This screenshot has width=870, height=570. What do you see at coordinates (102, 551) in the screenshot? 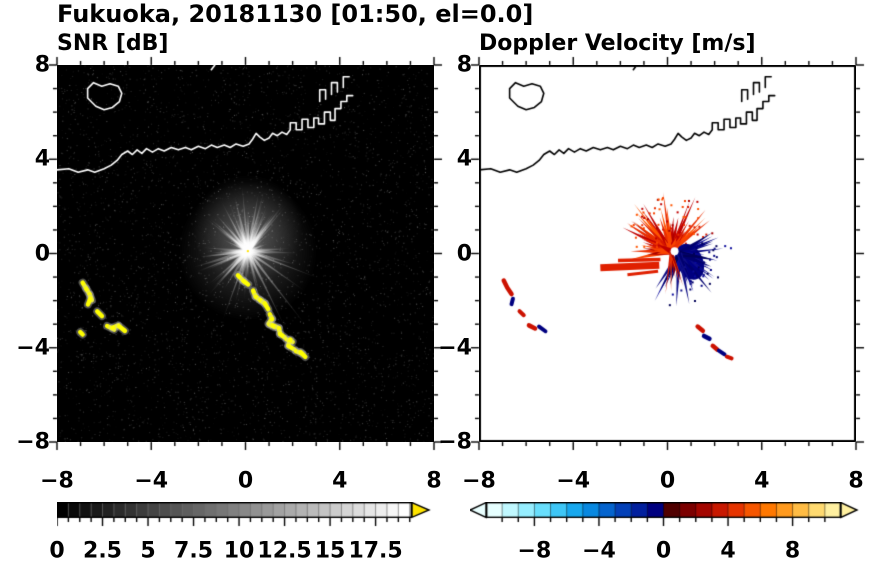
I see `tick-label: 2.5` at bounding box center [102, 551].